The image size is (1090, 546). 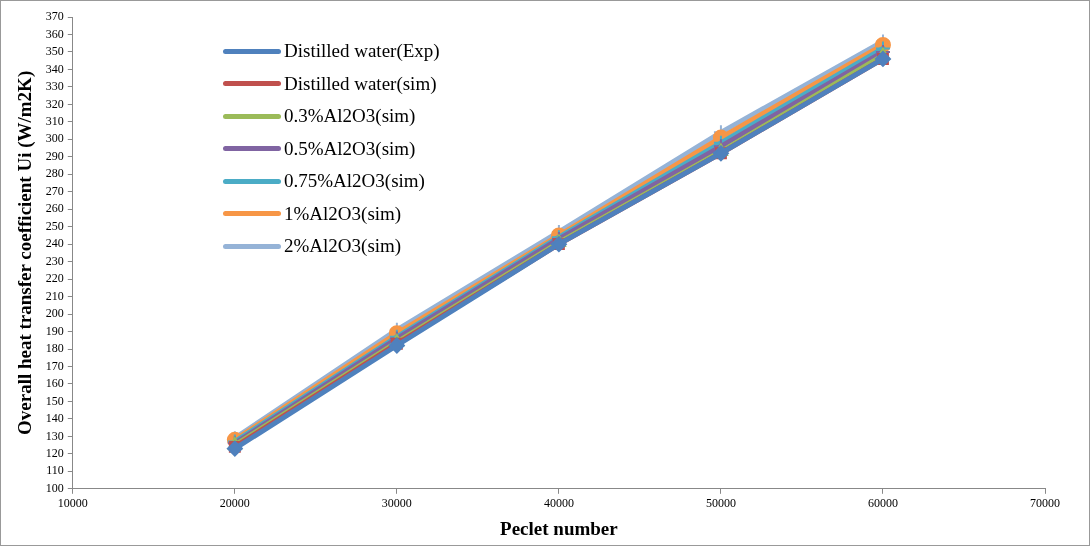 I want to click on y-tick-label: 180, so click(x=54, y=348).